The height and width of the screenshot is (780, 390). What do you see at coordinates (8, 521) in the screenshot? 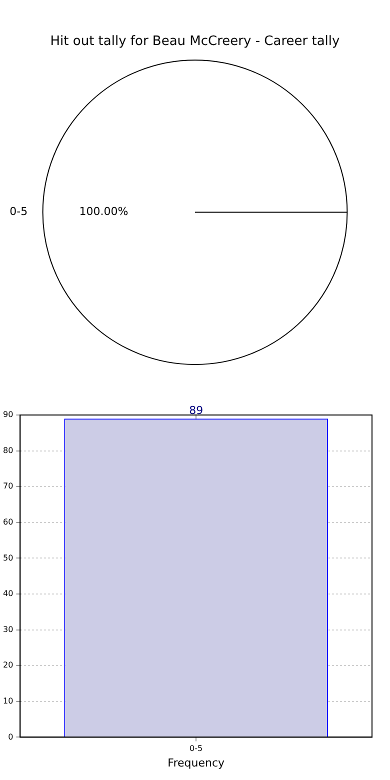
I see `y-tick-label: 60` at bounding box center [8, 521].